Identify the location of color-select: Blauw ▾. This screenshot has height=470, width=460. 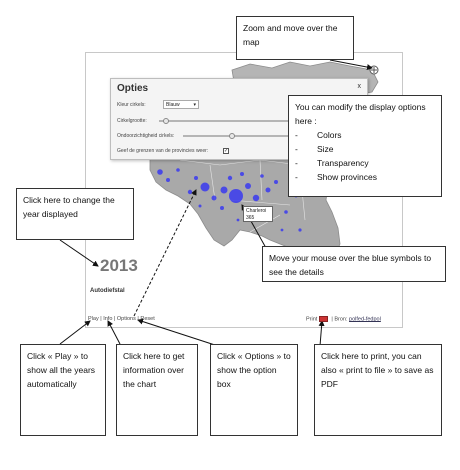
(181, 104).